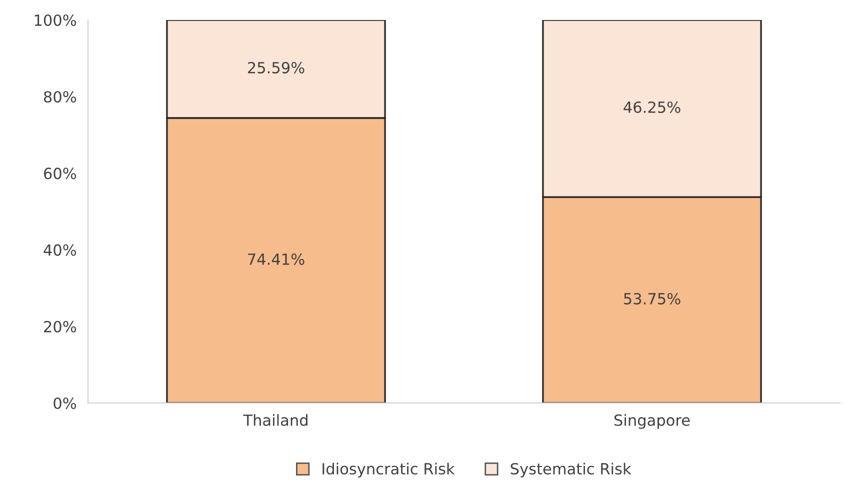 Image resolution: width=844 pixels, height=497 pixels. I want to click on data-label: 74.41%, so click(276, 259).